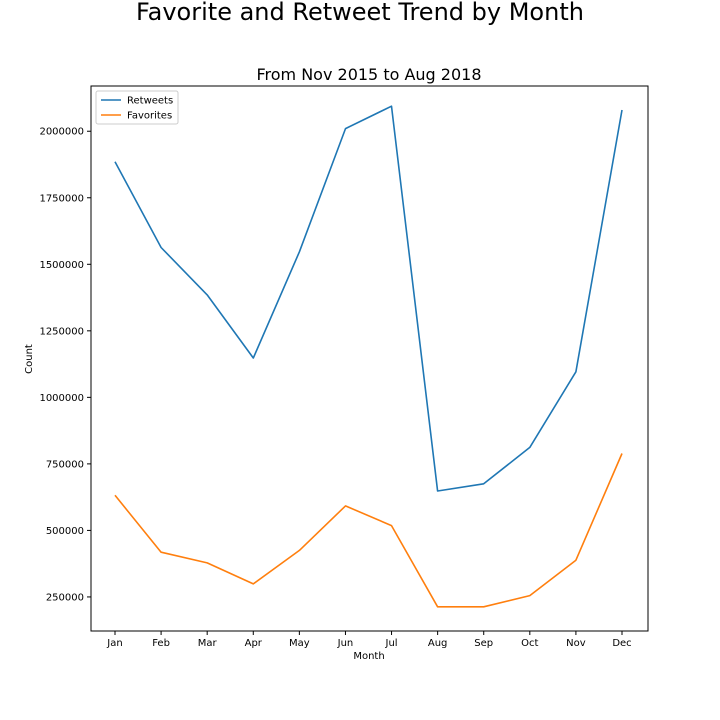  What do you see at coordinates (29, 359) in the screenshot?
I see `y-axis-label: Count` at bounding box center [29, 359].